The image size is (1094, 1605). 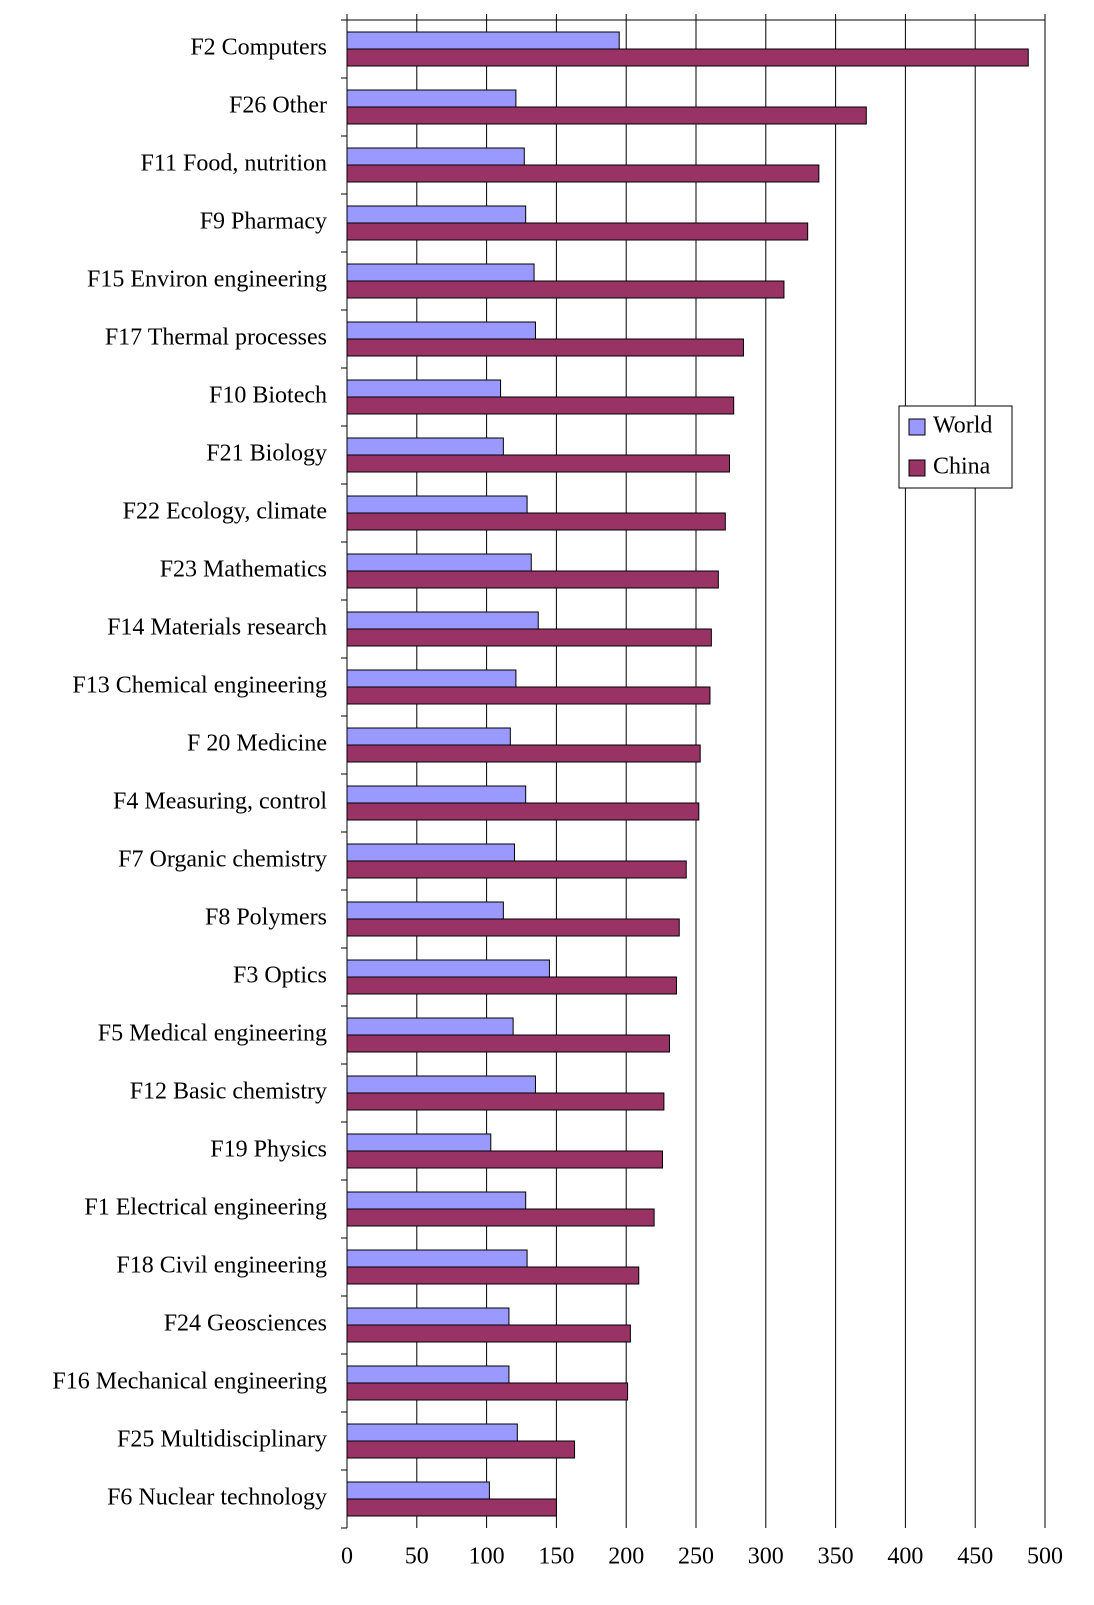 I want to click on x-tick-label: 100, so click(x=487, y=1557).